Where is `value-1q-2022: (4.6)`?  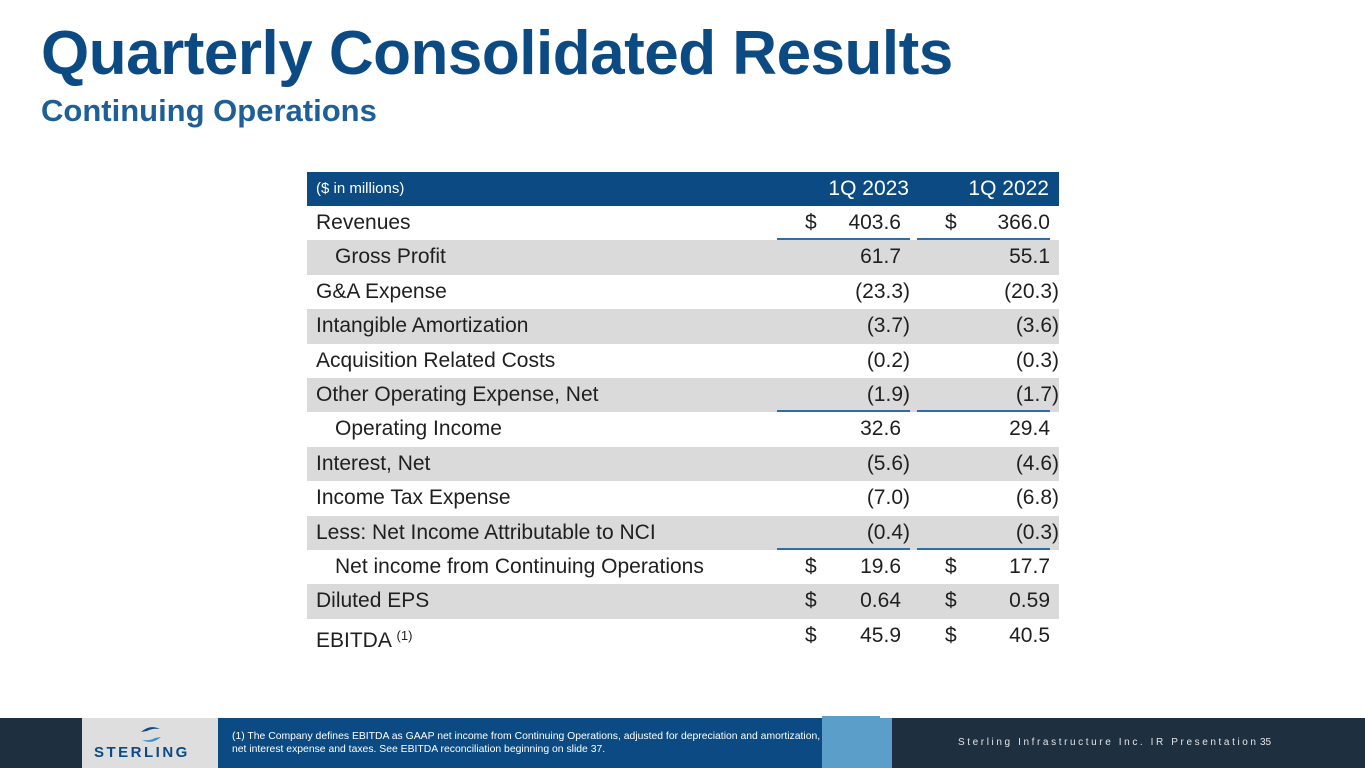
value-1q-2022: (4.6) is located at coordinates (1037, 463).